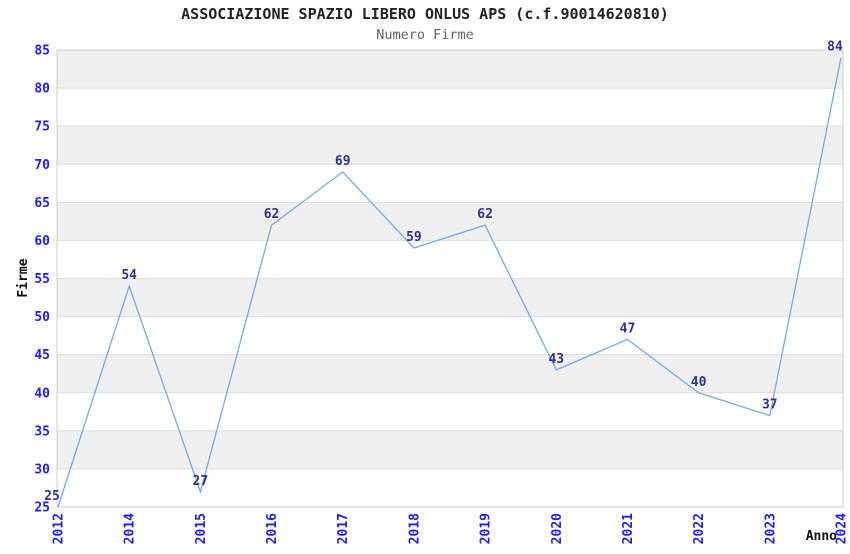  What do you see at coordinates (42, 355) in the screenshot?
I see `y-tick-label: 45` at bounding box center [42, 355].